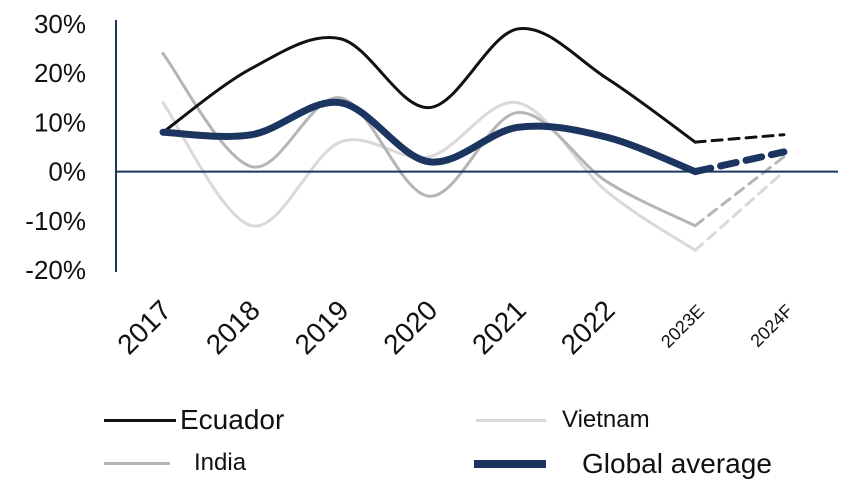  Describe the element at coordinates (55, 147) in the screenshot. I see `y-axis-ticks: 30% 20% 10% 0% -10% -20%` at that location.